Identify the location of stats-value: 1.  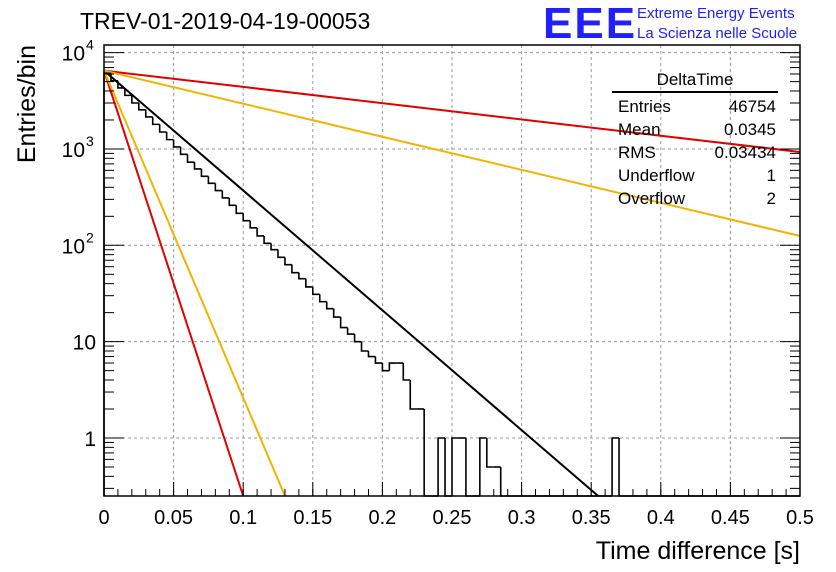
(771, 175).